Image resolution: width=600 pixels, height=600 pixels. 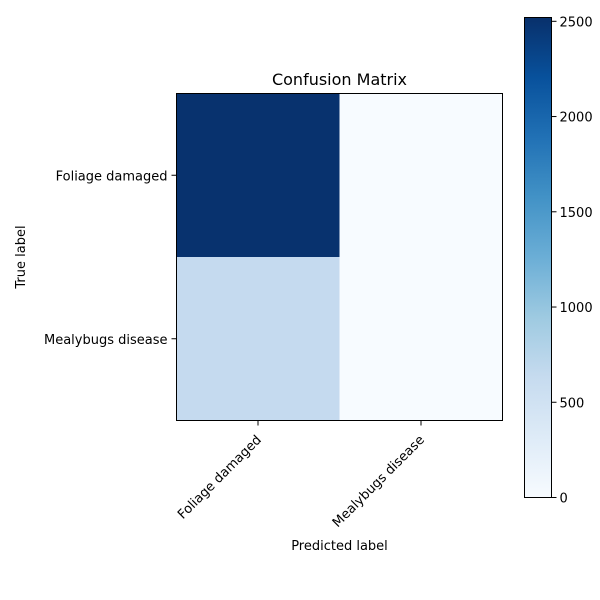 I want to click on x-axis-label: Predicted label, so click(x=339, y=546).